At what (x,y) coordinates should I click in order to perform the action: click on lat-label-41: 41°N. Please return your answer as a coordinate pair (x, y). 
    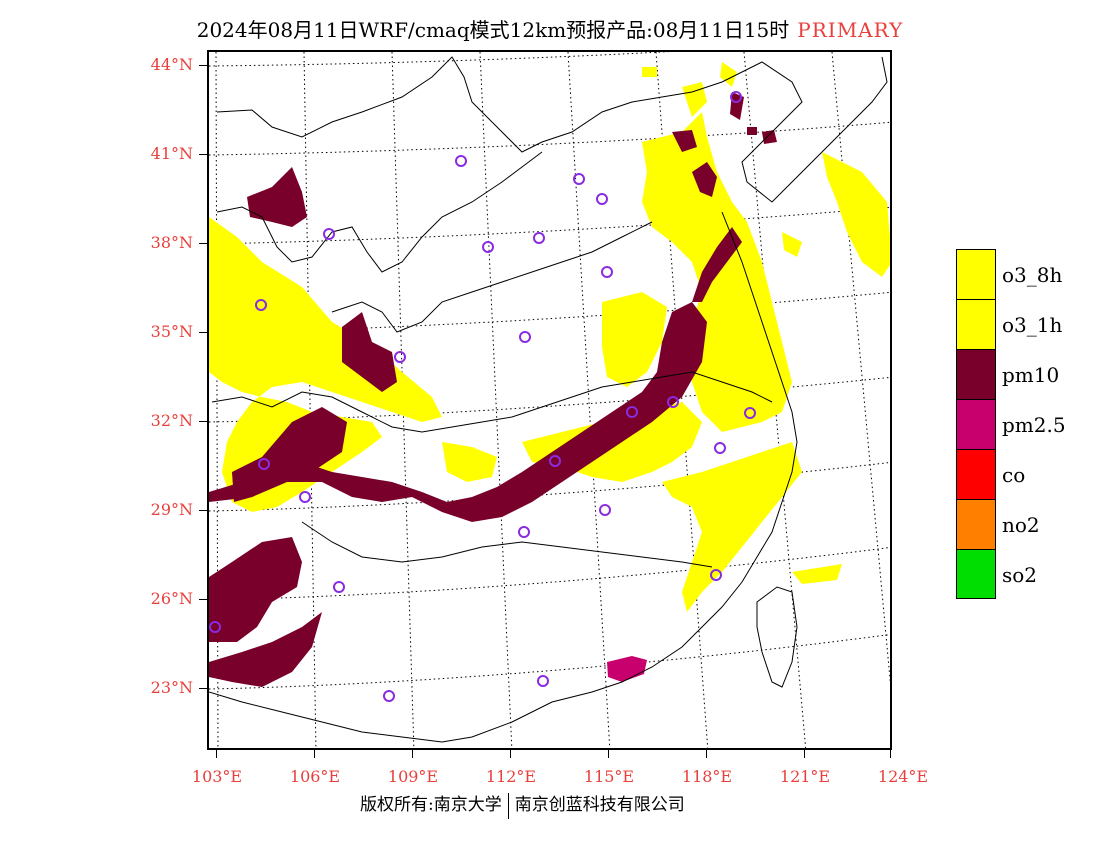
    Looking at the image, I should click on (171, 153).